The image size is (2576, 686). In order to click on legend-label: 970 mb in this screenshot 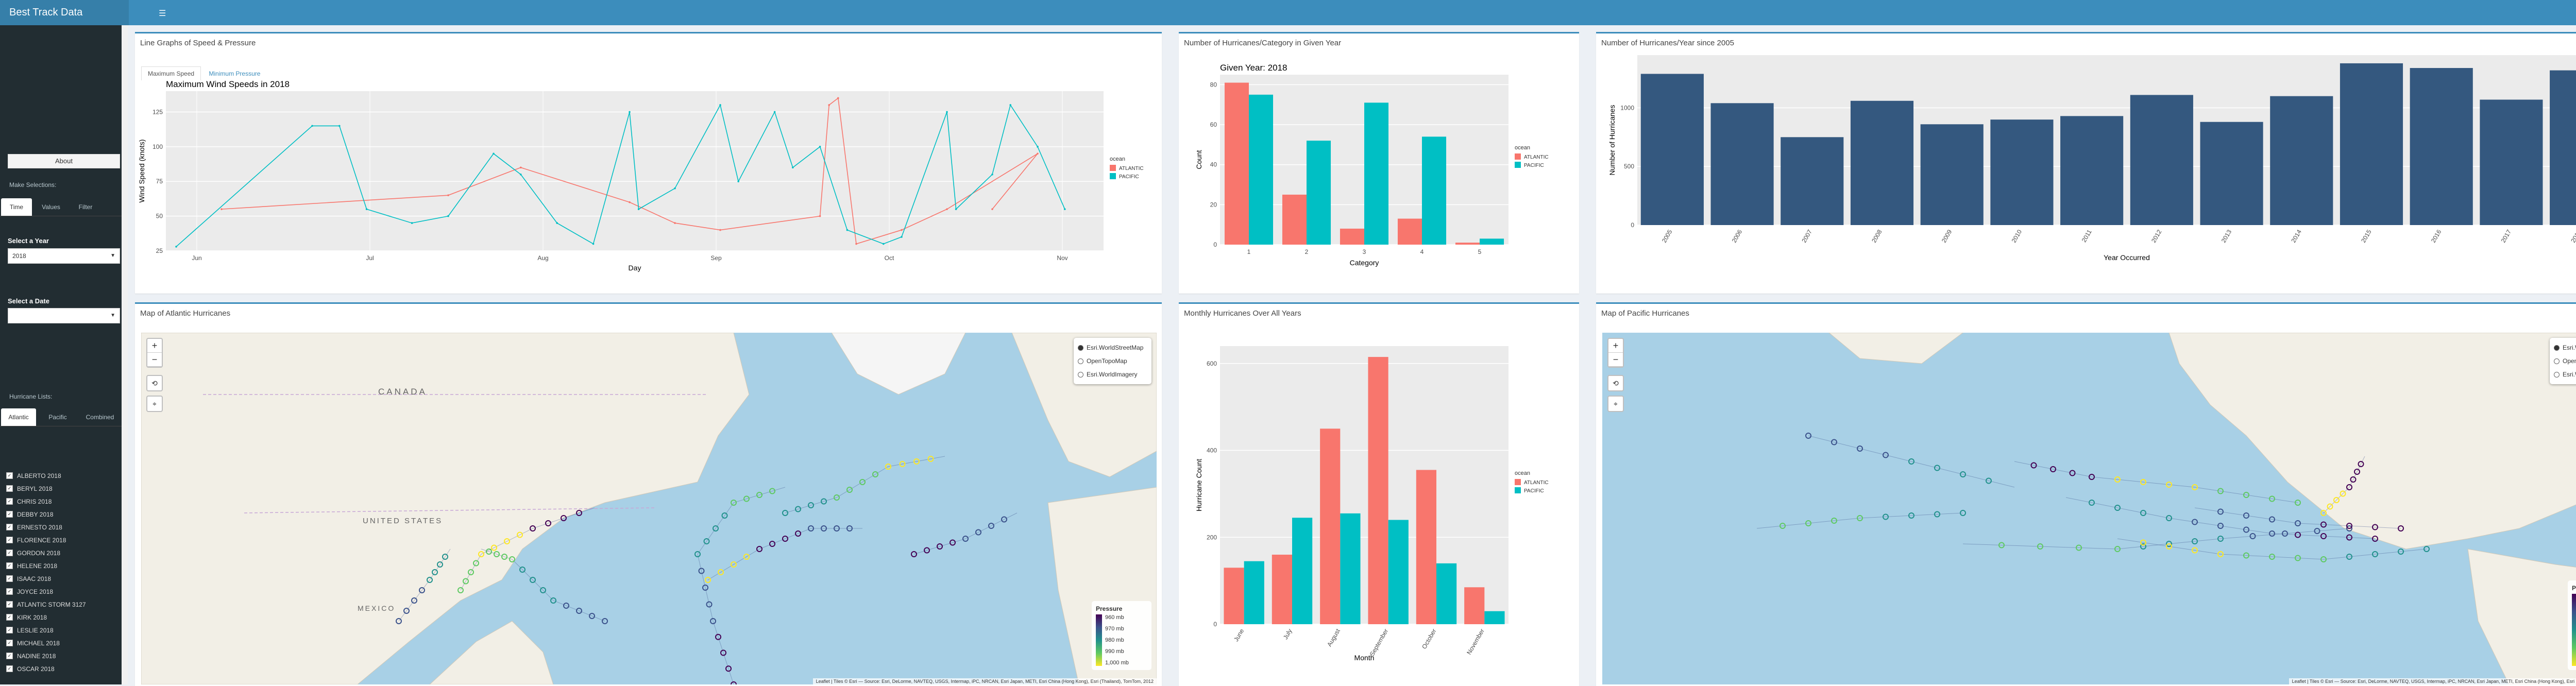, I will do `click(1114, 629)`.